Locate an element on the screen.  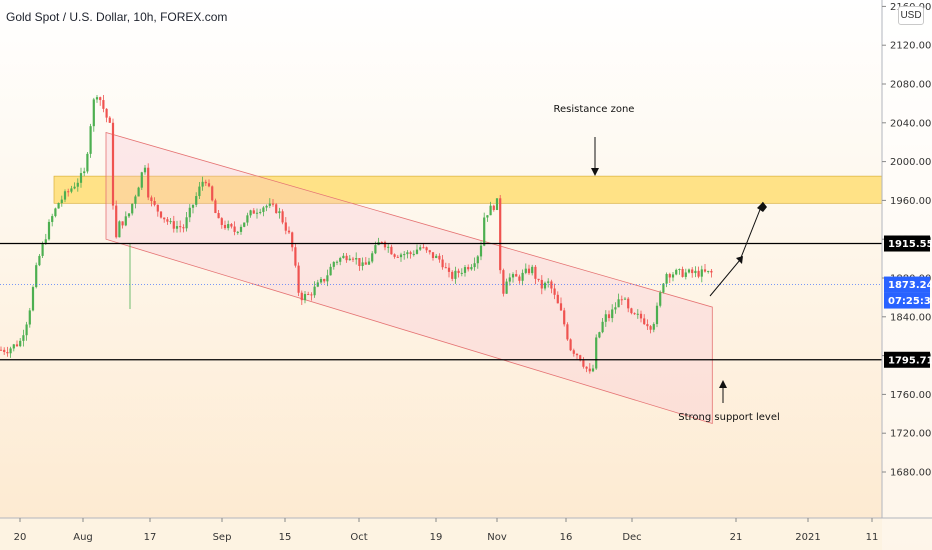
time-tick-label: 19 is located at coordinates (436, 537).